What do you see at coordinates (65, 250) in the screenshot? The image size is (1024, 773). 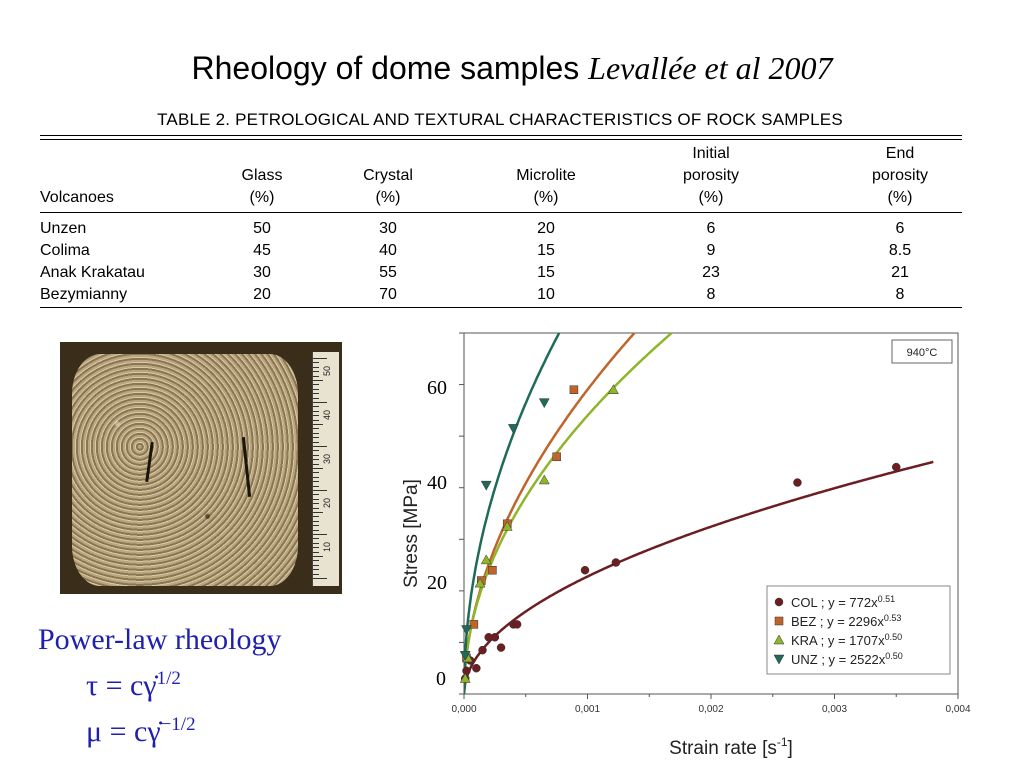 I see `table-row-label: Colima` at bounding box center [65, 250].